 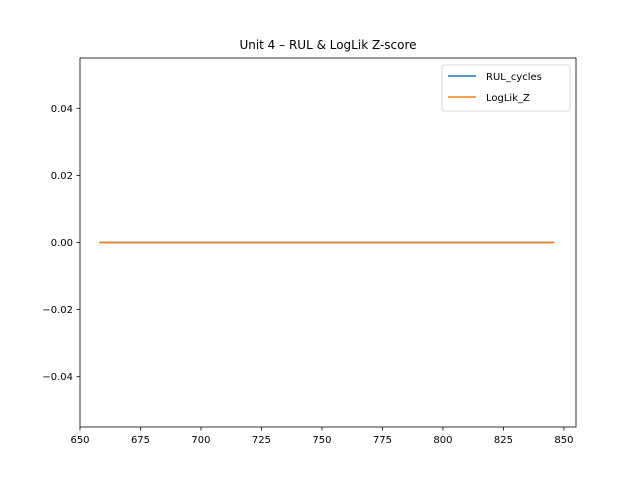 I want to click on y-tick-label: 0.02, so click(x=62, y=176).